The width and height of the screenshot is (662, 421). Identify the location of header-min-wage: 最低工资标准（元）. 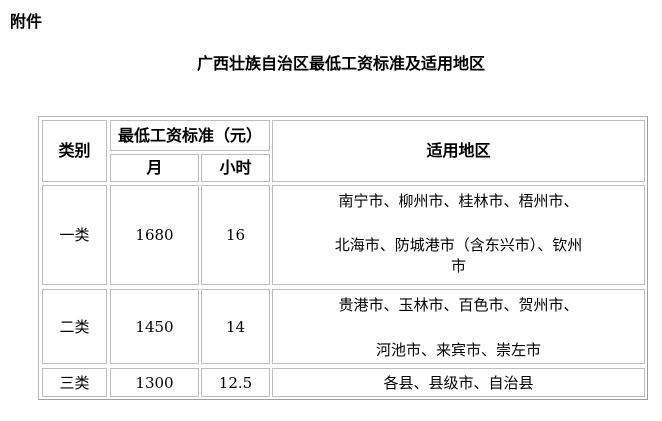
(190, 135).